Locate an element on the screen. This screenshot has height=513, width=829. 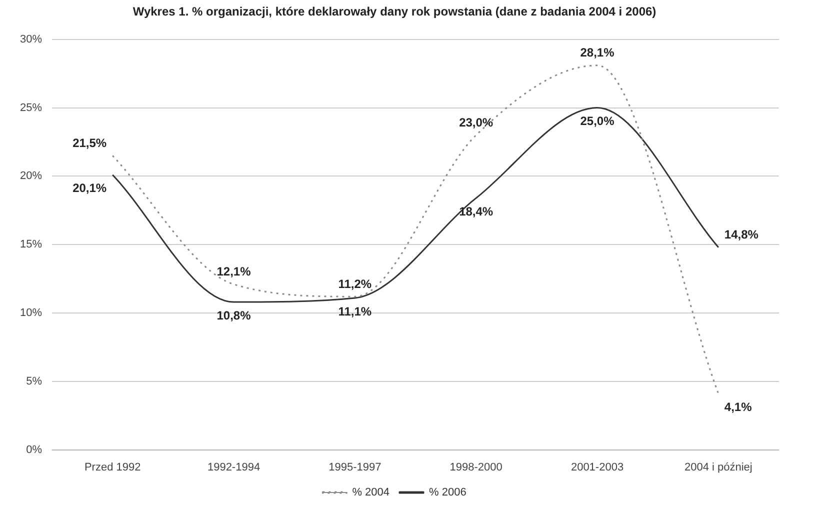
data-label: 4,1% is located at coordinates (738, 407).